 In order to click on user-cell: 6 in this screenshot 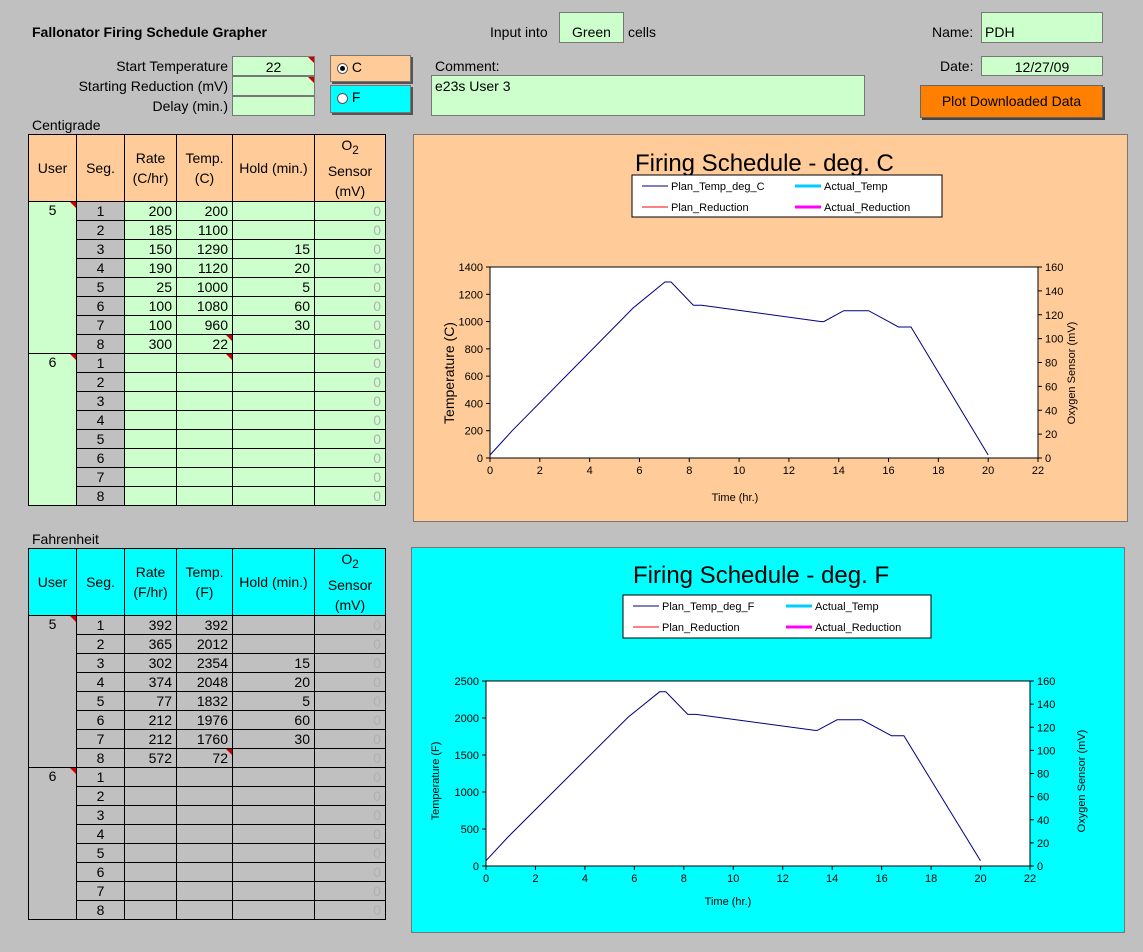, I will do `click(52, 429)`.